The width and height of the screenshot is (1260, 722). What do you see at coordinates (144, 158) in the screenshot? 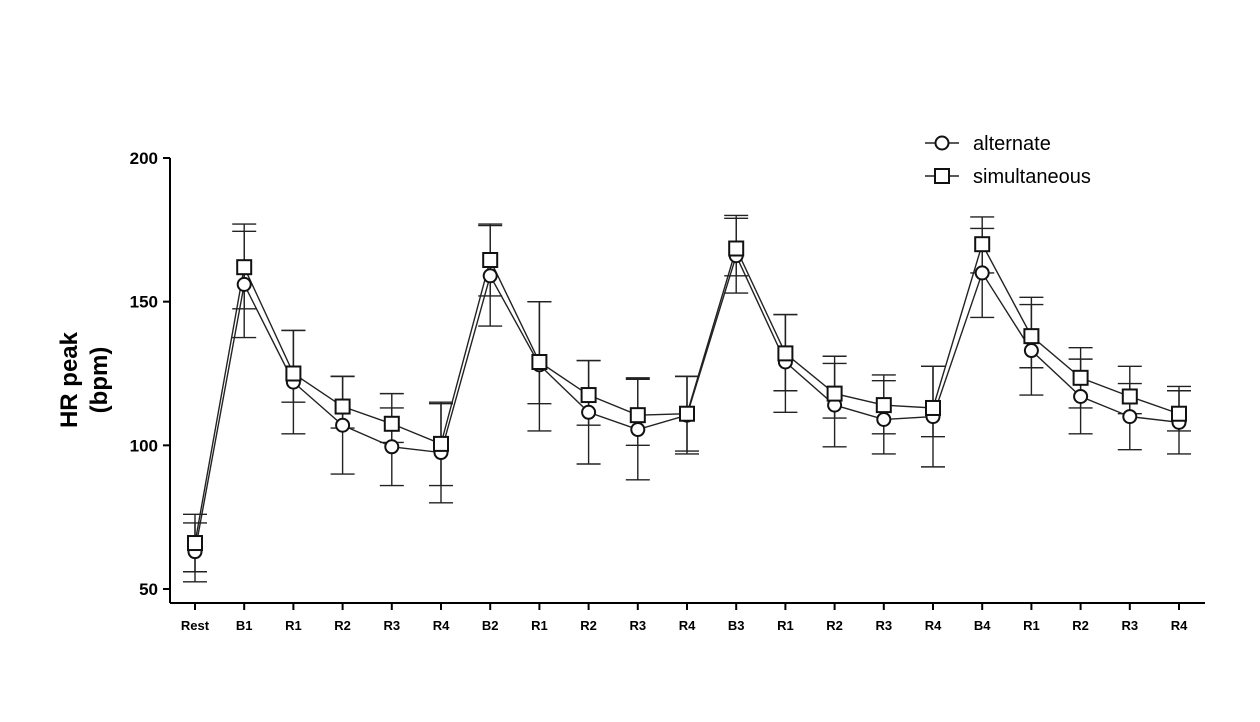
I see `y-tick-label: 200` at bounding box center [144, 158].